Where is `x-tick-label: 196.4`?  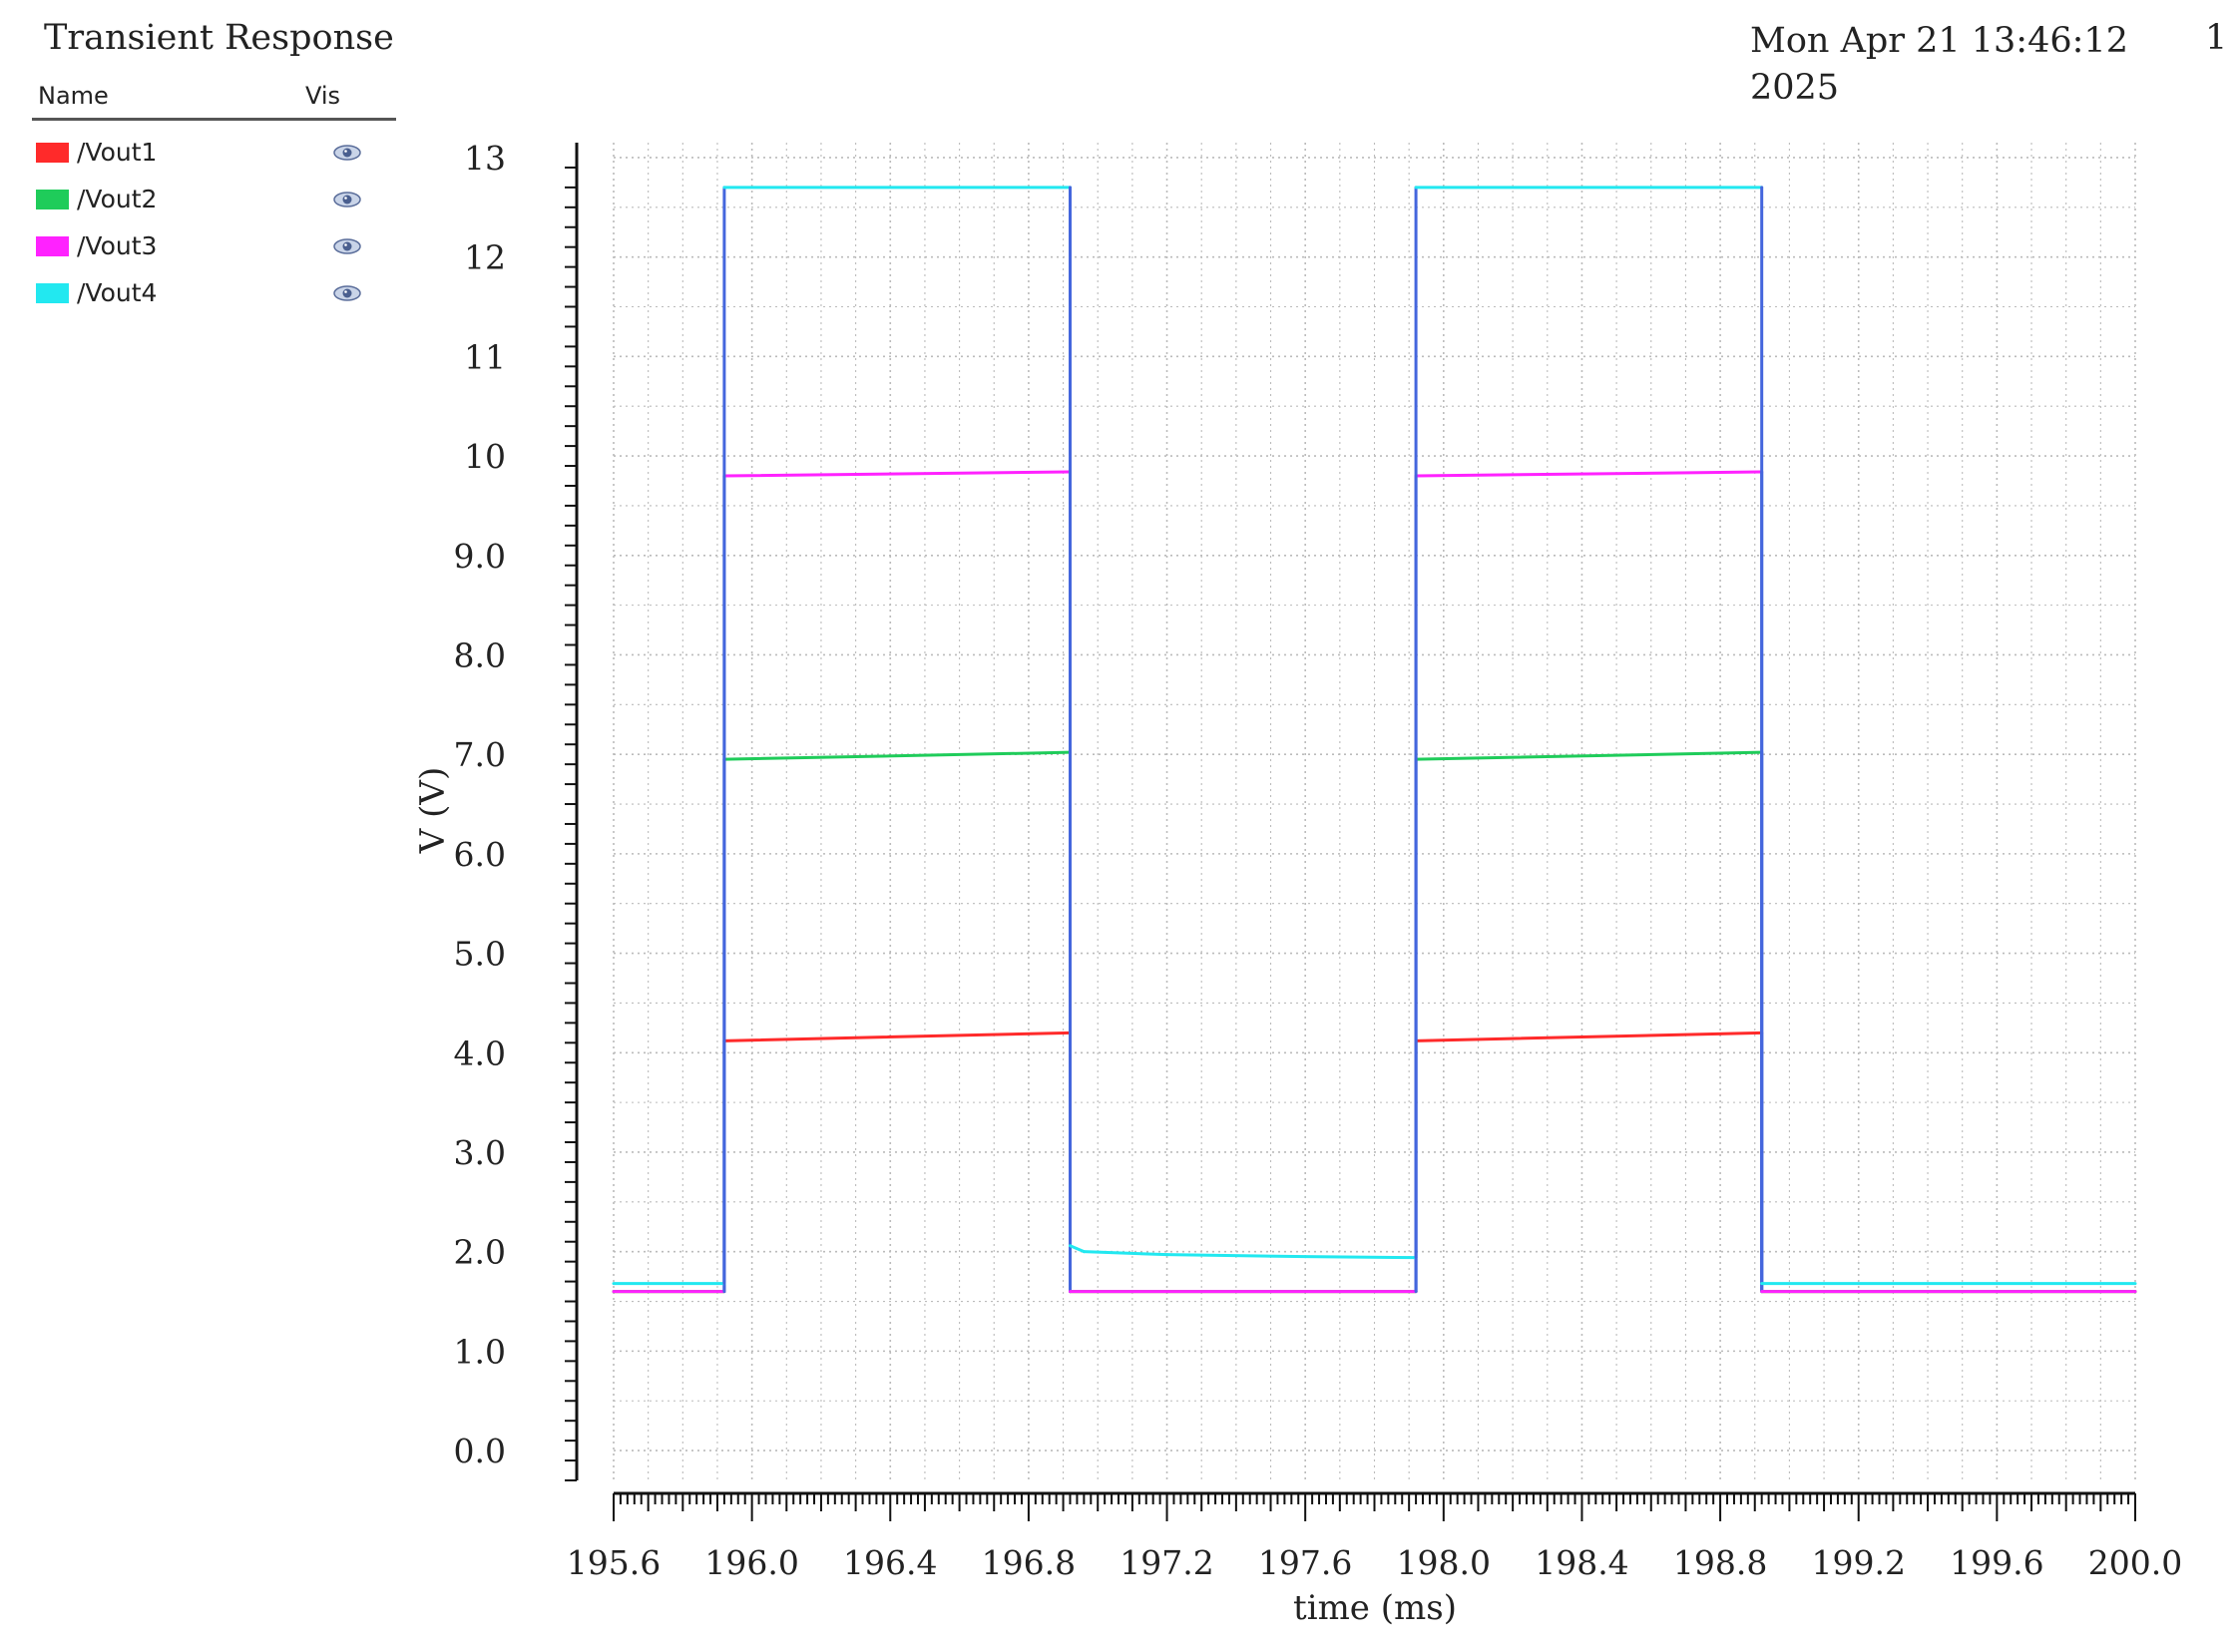 x-tick-label: 196.4 is located at coordinates (890, 1562).